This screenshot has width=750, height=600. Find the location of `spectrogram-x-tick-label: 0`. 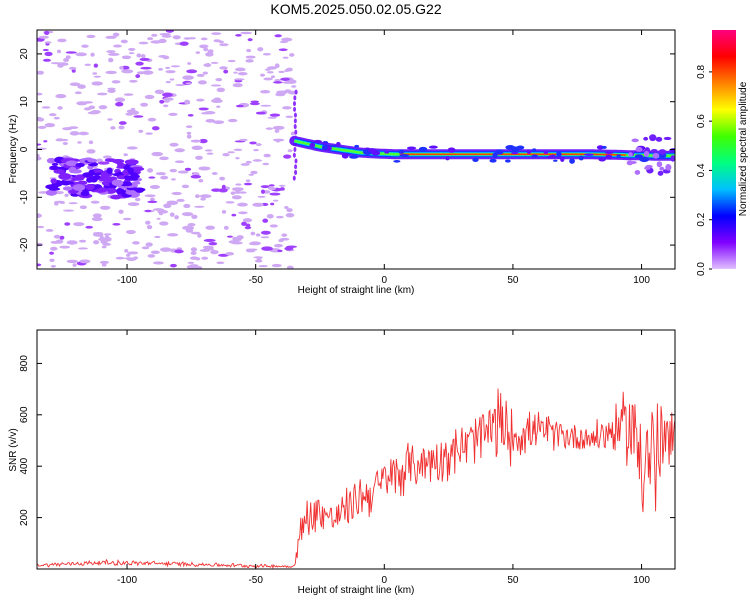

spectrogram-x-tick-label: 0 is located at coordinates (385, 280).